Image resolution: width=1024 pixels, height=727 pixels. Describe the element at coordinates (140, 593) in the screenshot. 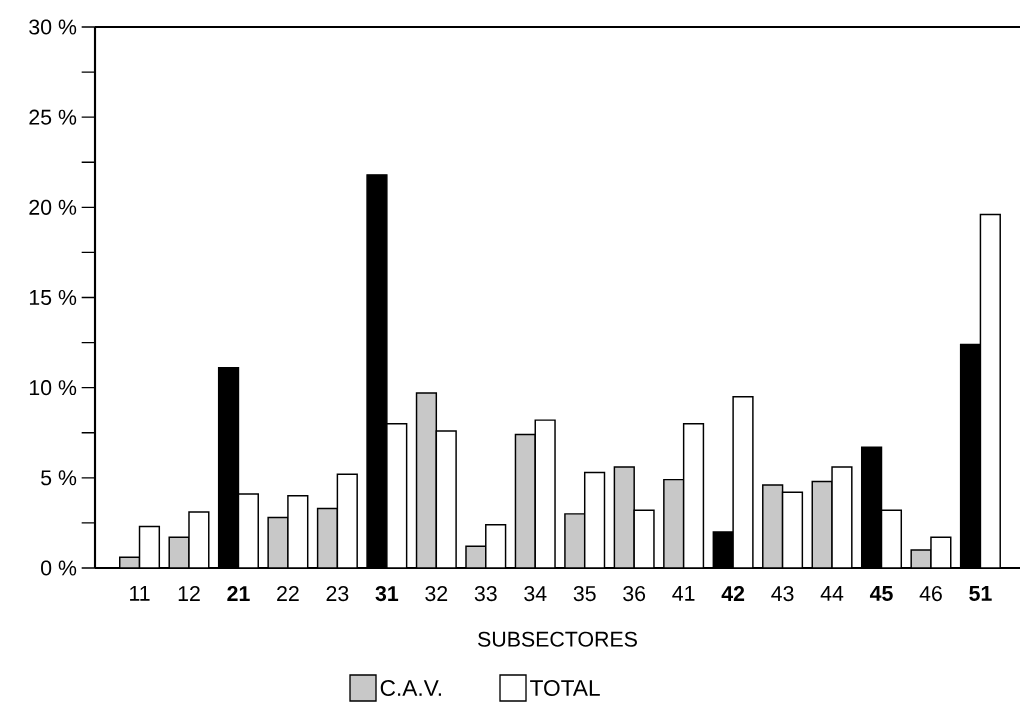

I see `x-tick-label: 11` at that location.